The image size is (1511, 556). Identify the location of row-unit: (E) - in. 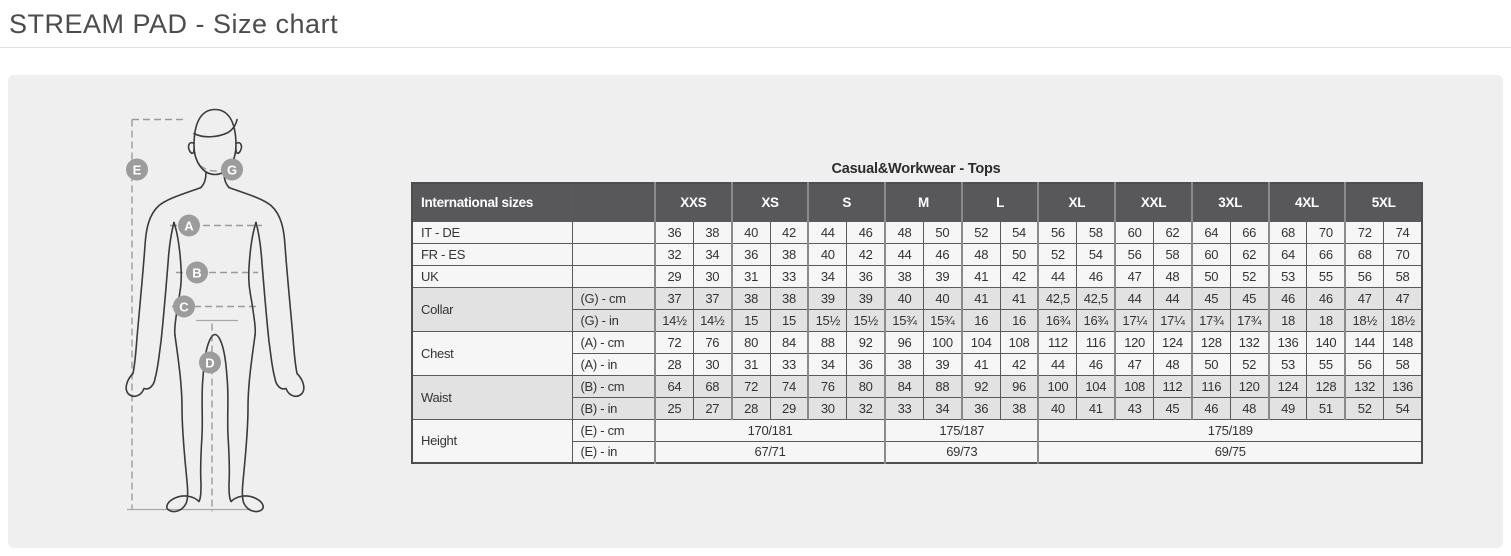
(613, 452).